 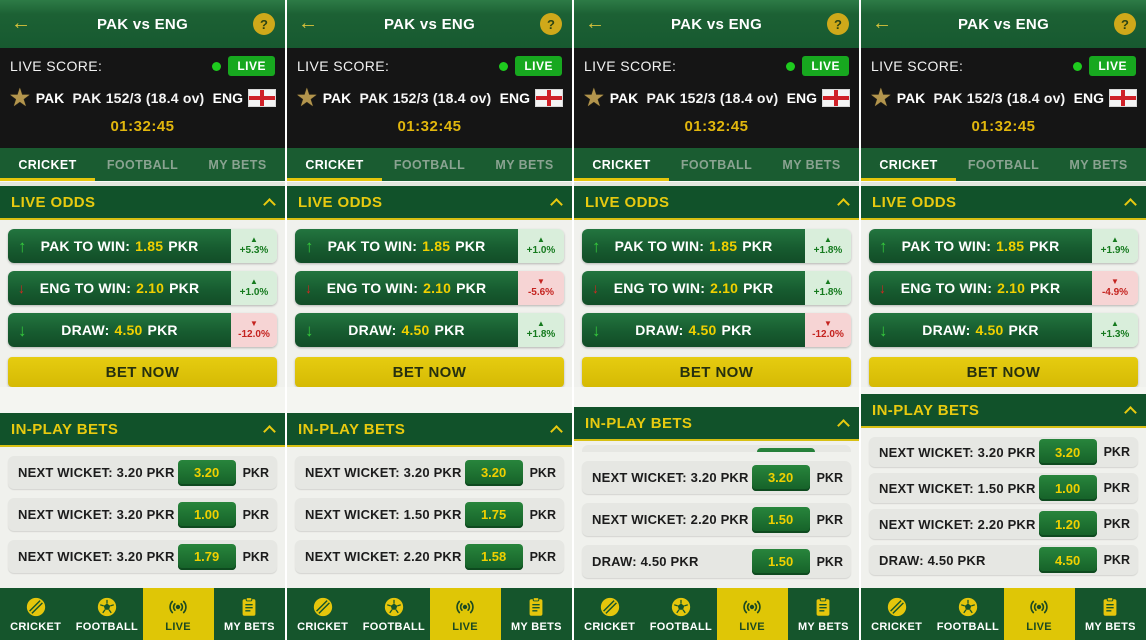 What do you see at coordinates (429, 246) in the screenshot?
I see `odds-row-pak-to-win: ↑ PAK TO WIN: 1.85 PKR ▲ +1.0%` at bounding box center [429, 246].